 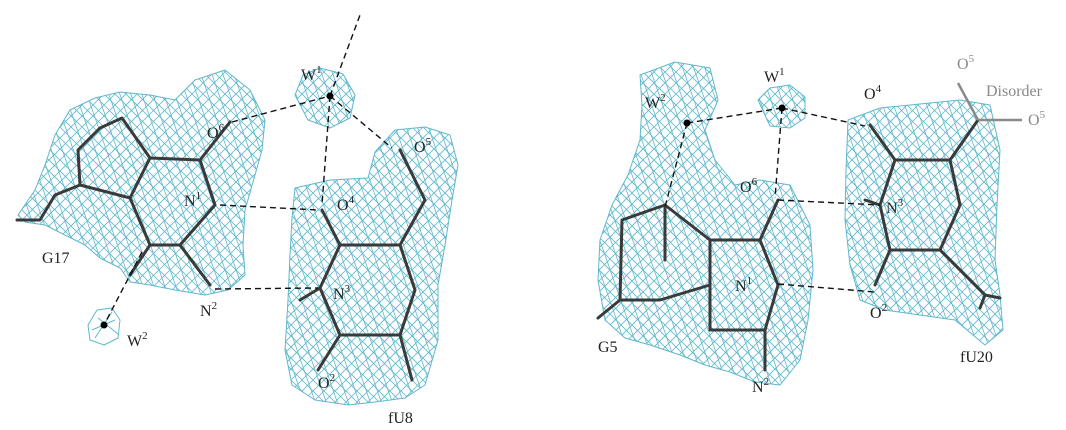 I want to click on residue-label-g5: G5, so click(x=608, y=347).